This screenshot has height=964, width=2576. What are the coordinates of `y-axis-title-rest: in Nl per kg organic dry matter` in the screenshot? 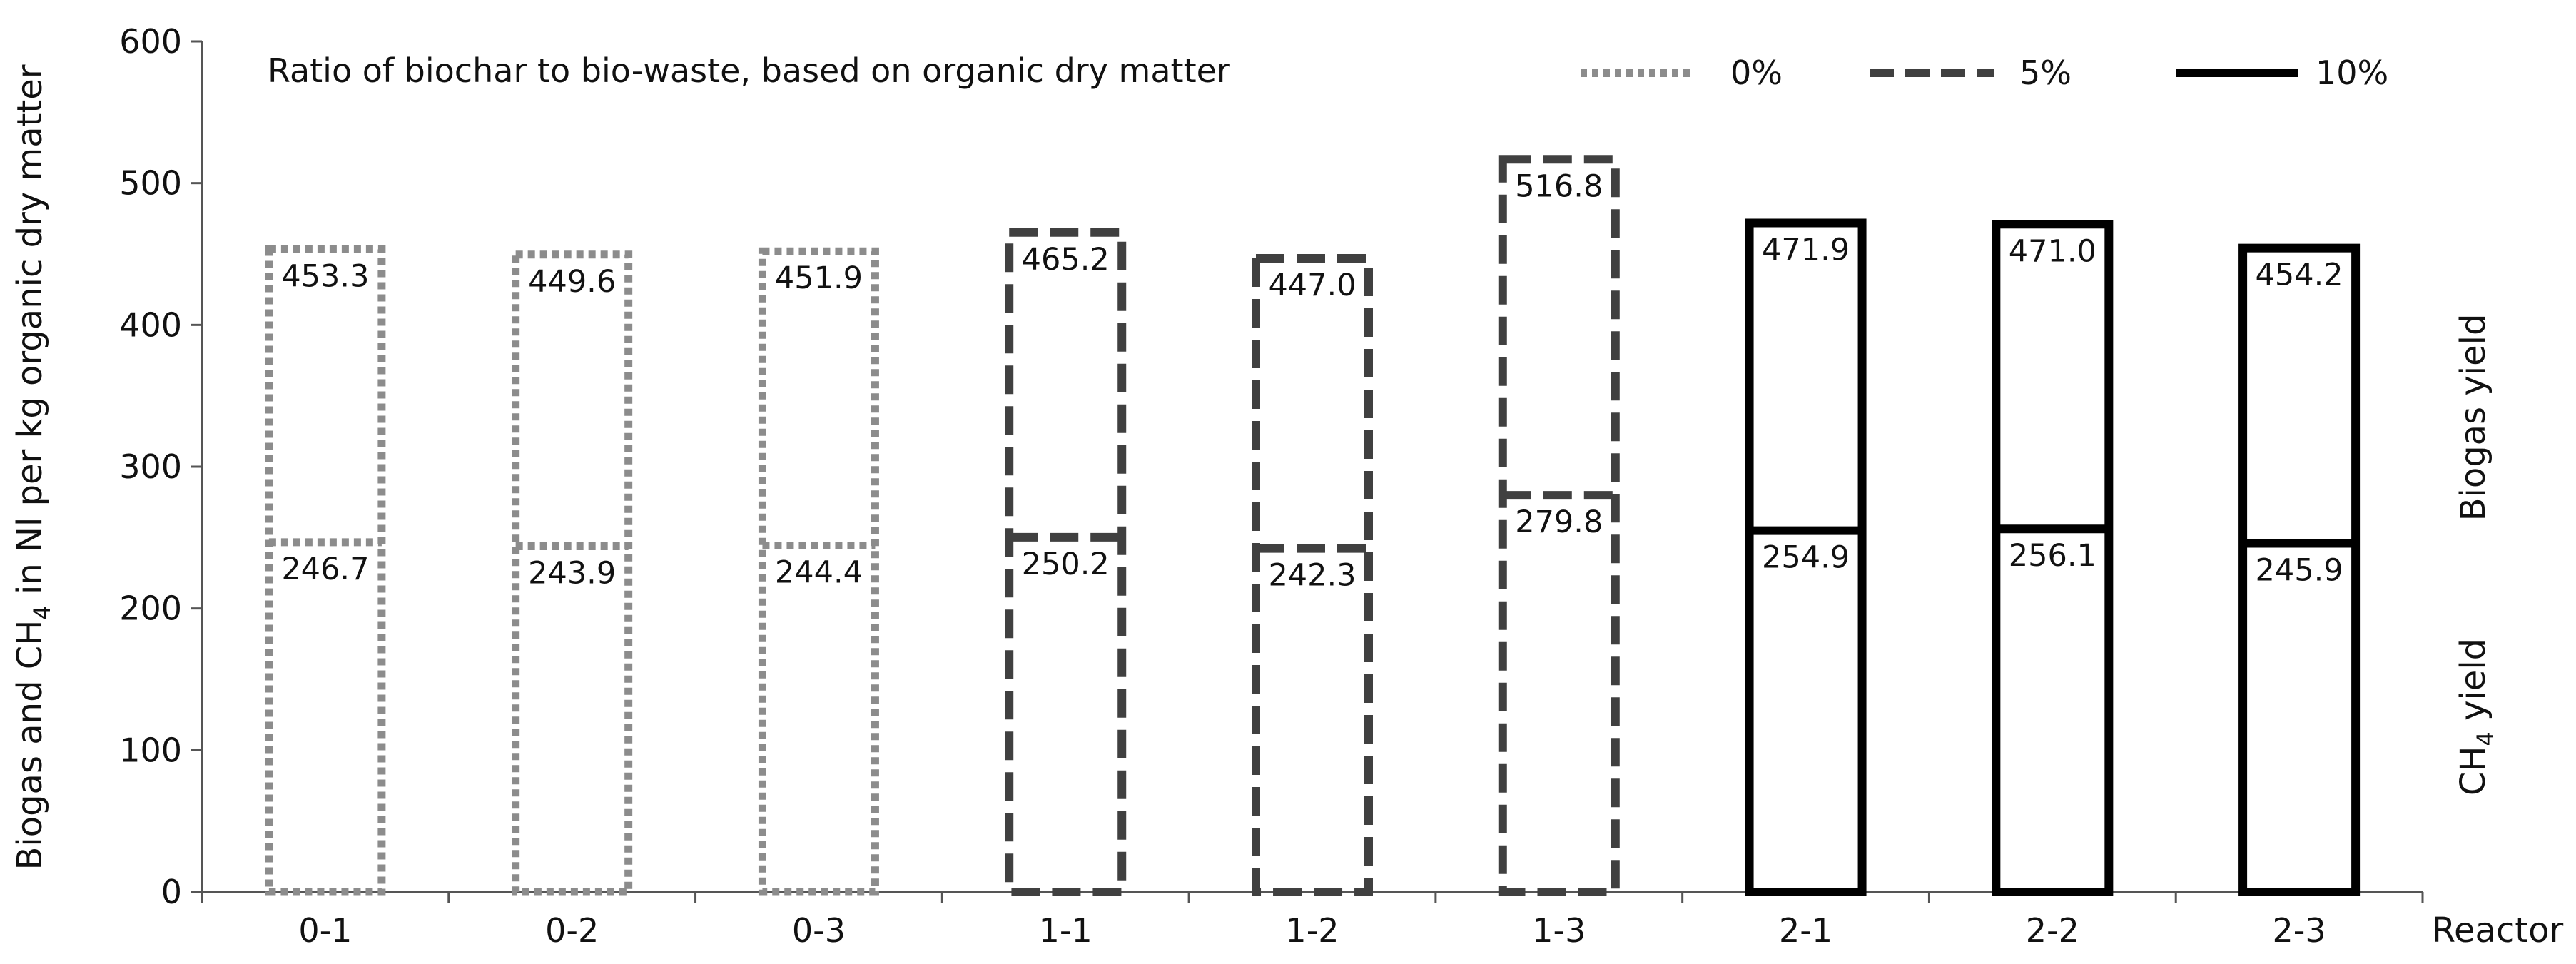 It's located at (30, 334).